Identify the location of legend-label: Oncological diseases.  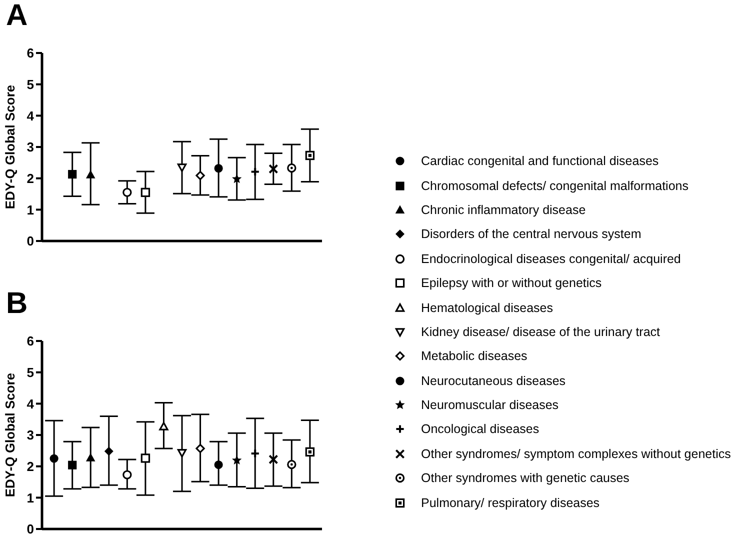
(480, 429).